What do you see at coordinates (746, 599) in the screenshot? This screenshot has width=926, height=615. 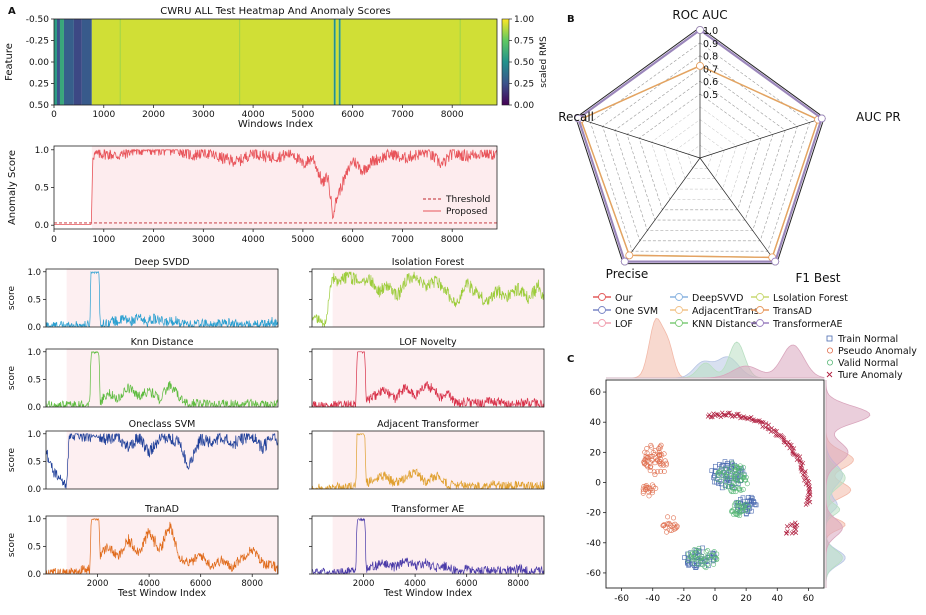 I see `tsne-xtick-label: 20` at bounding box center [746, 599].